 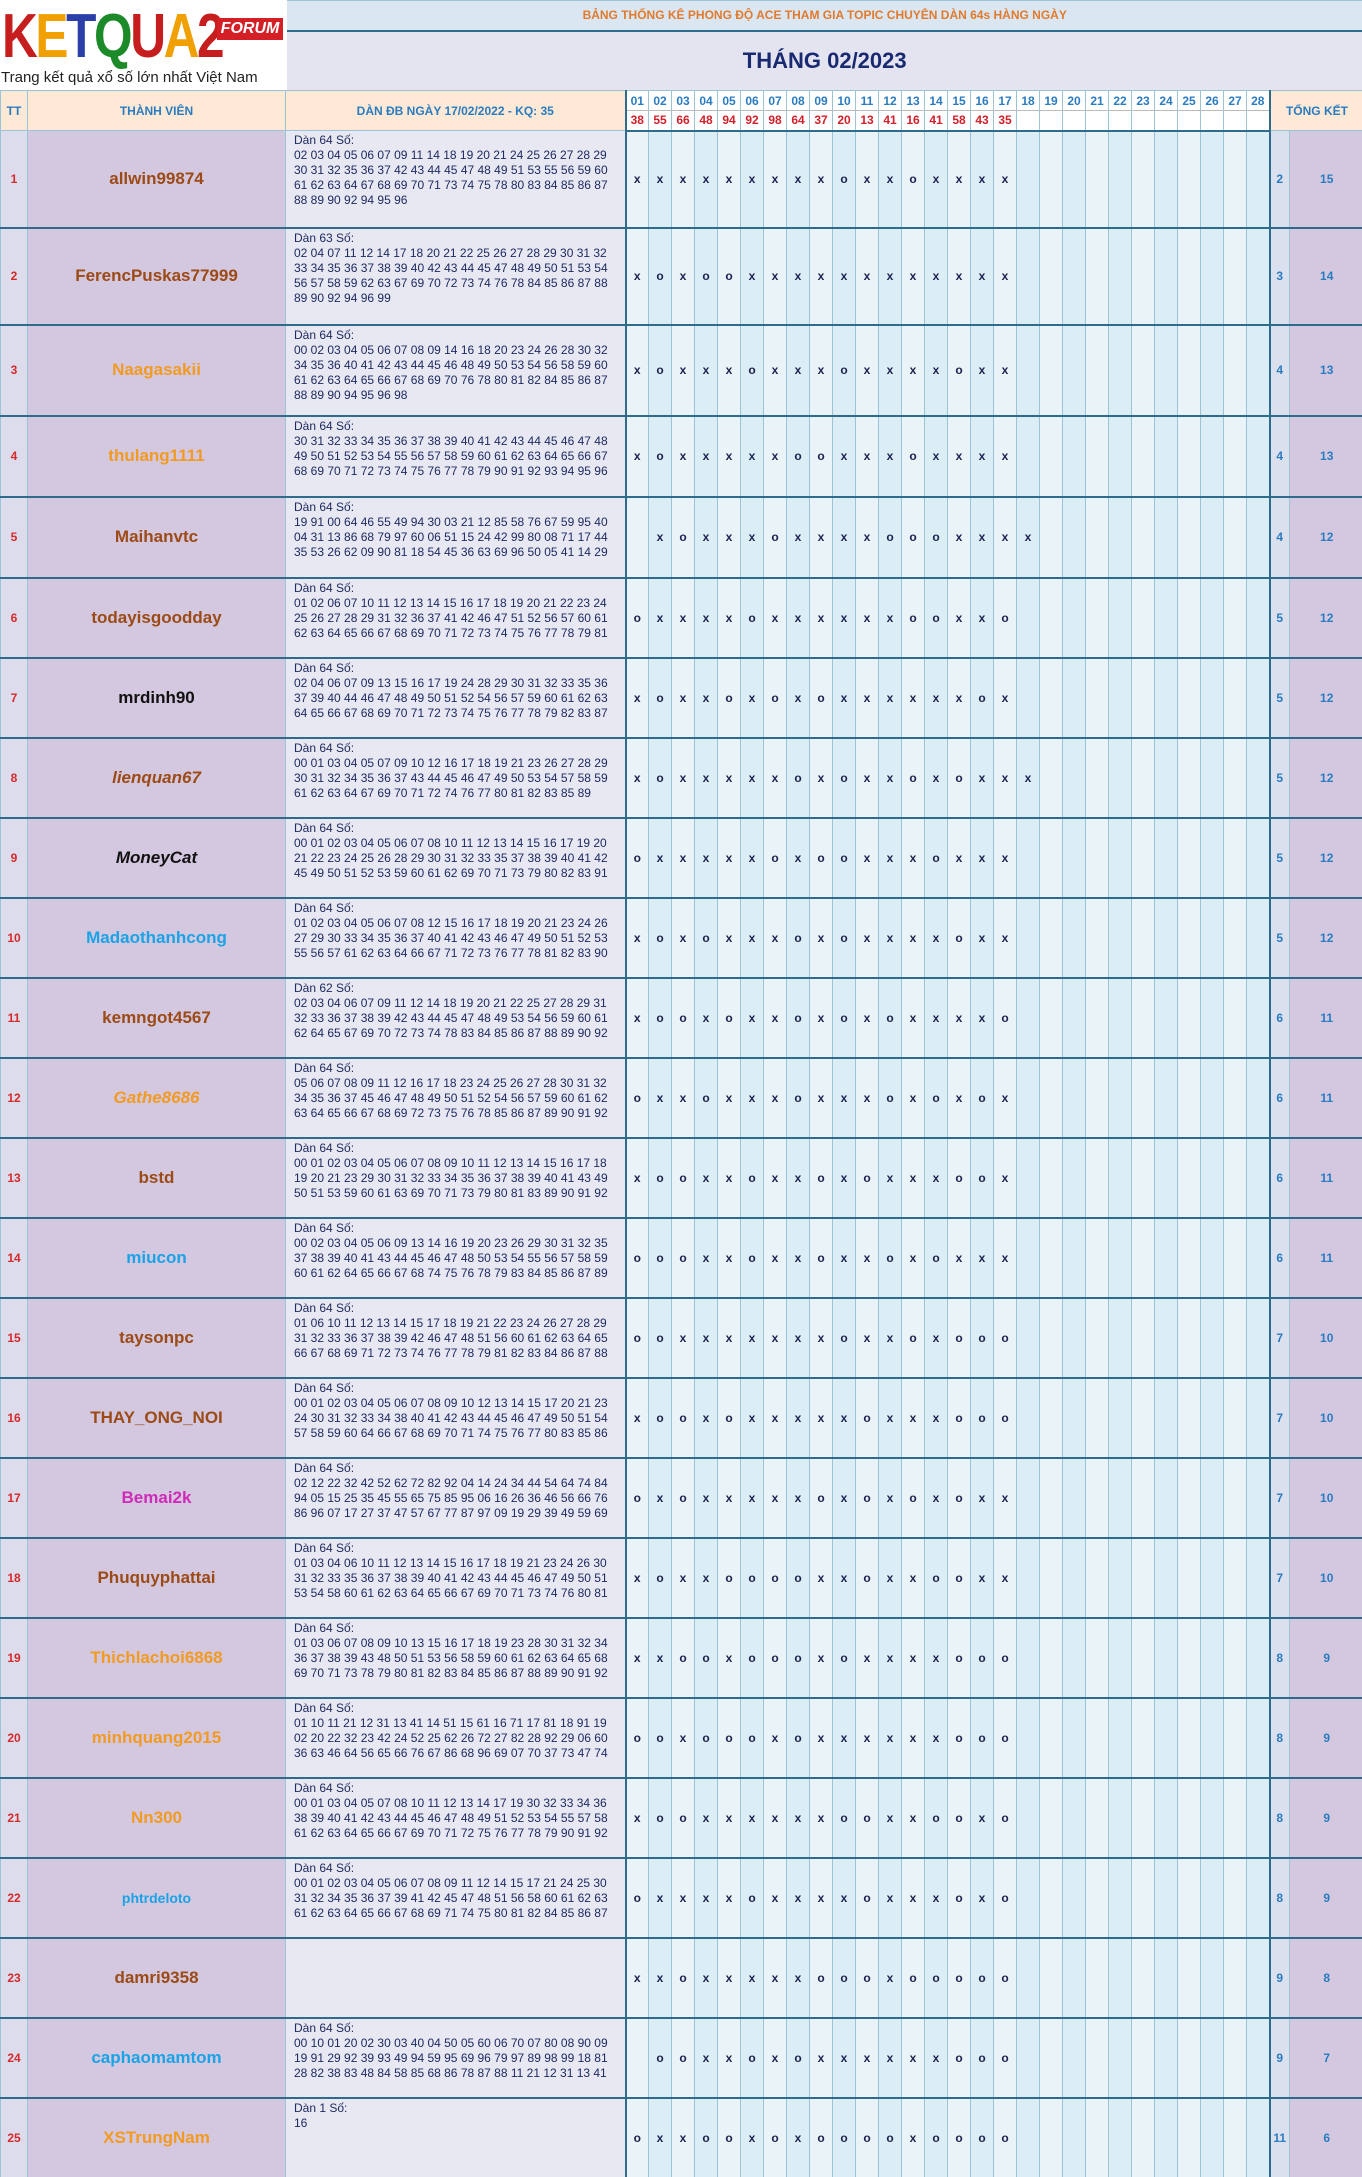 What do you see at coordinates (156, 1178) in the screenshot?
I see `member-name: bstd` at bounding box center [156, 1178].